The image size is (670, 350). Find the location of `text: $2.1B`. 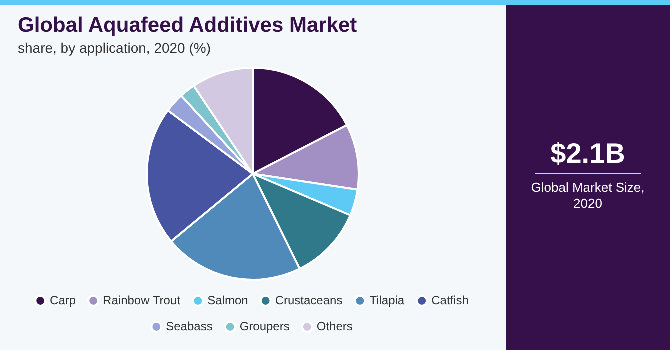

text: $2.1B is located at coordinates (588, 154).